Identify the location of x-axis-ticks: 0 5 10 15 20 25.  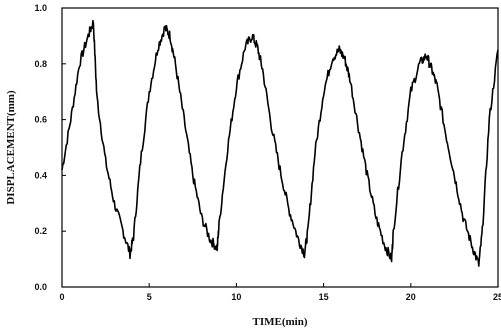
(280, 292).